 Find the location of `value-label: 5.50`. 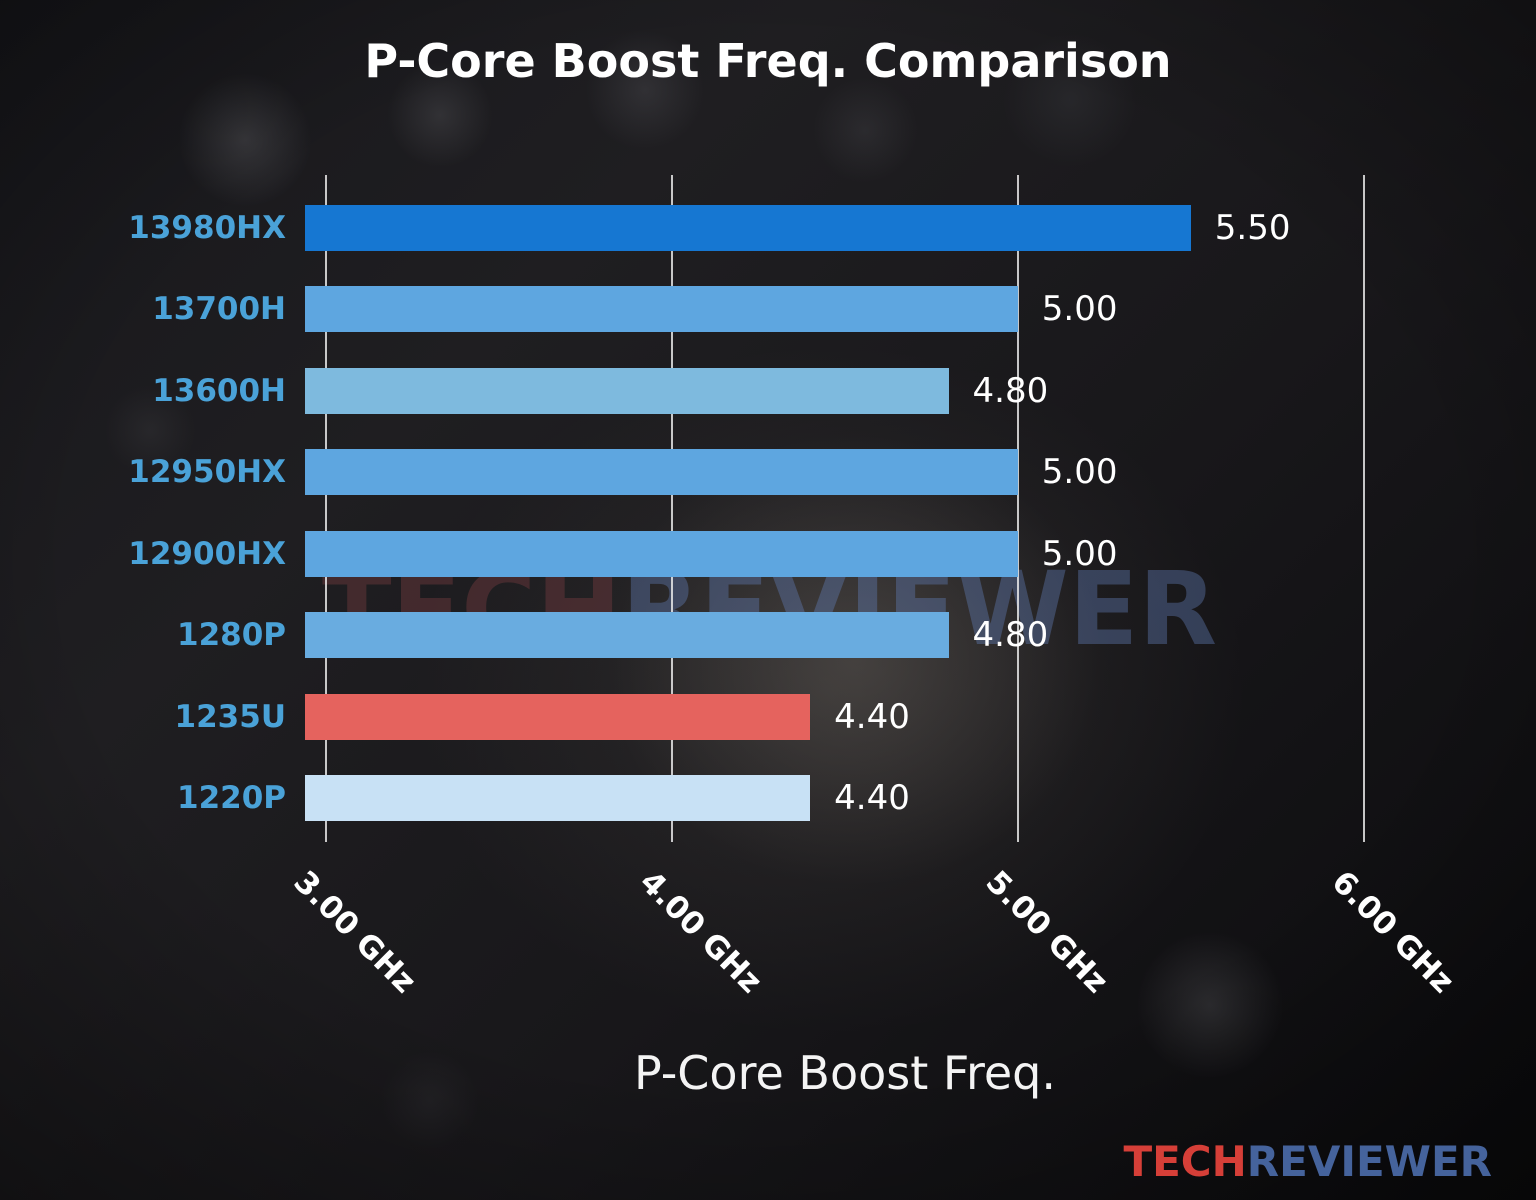

value-label: 5.50 is located at coordinates (1252, 227).